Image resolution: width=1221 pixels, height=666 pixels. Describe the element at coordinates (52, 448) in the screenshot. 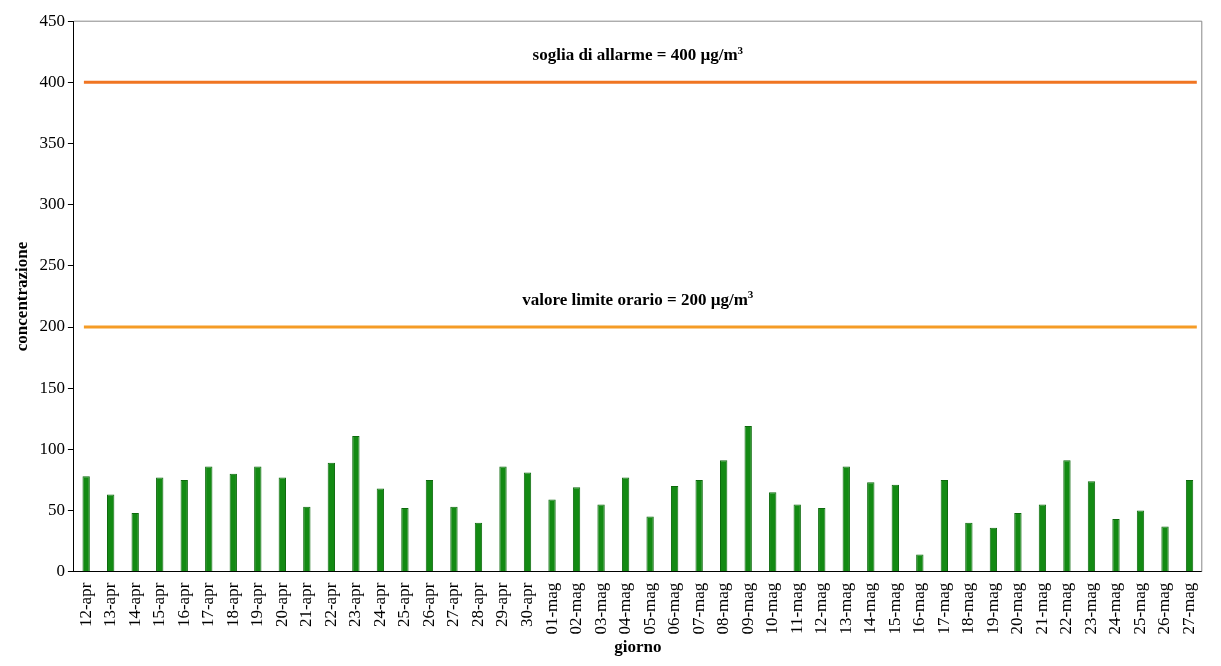

I see `y-tick-label: 100` at that location.